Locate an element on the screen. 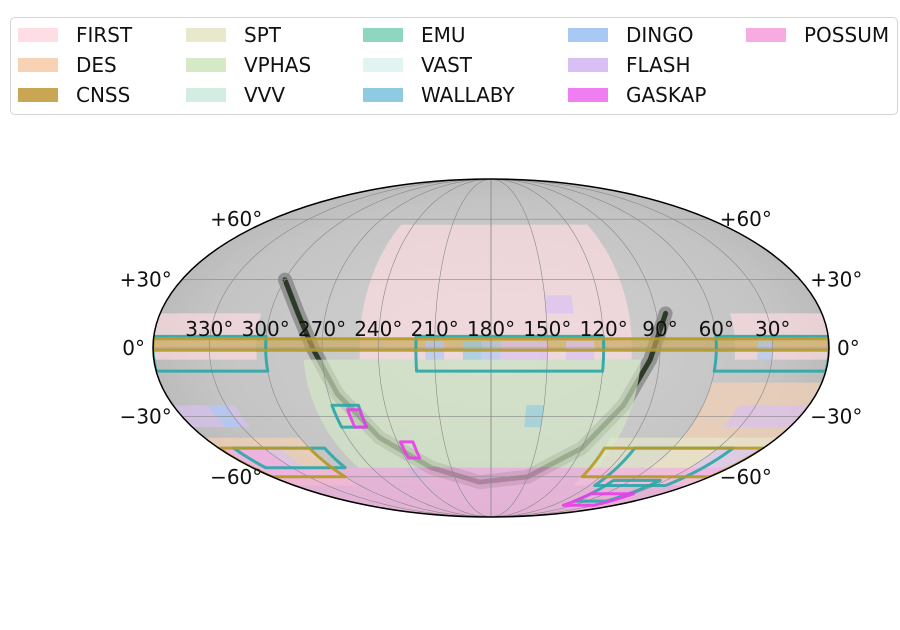 The width and height of the screenshot is (900, 630). dec-tick-label-left: −30° is located at coordinates (146, 416).